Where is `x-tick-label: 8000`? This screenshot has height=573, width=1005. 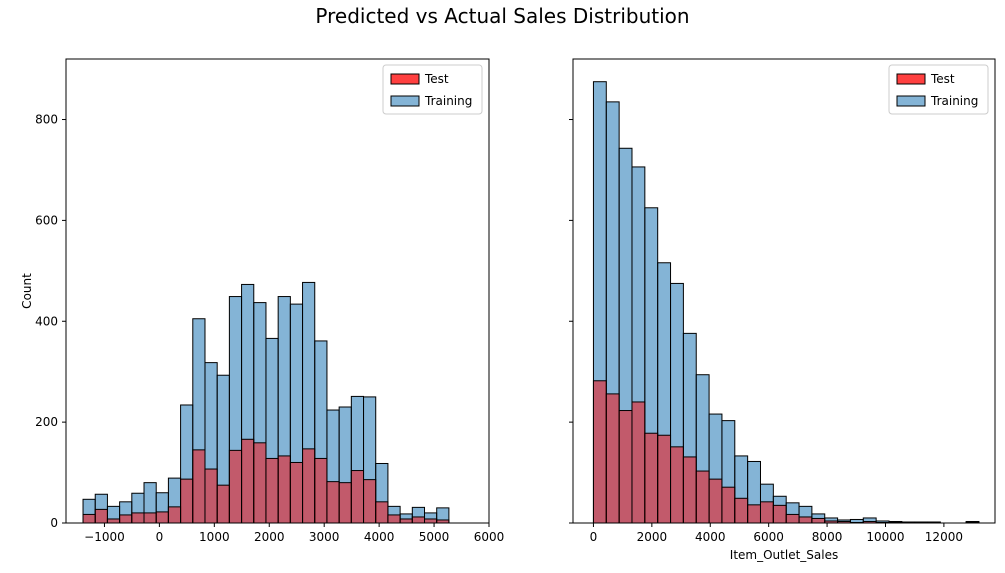
x-tick-label: 8000 is located at coordinates (827, 537).